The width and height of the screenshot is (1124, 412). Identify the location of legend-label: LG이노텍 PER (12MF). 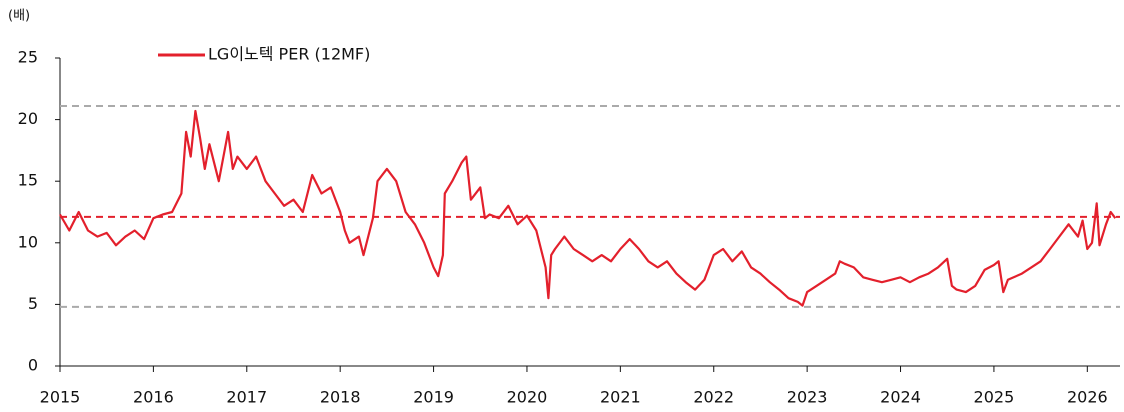
(289, 54).